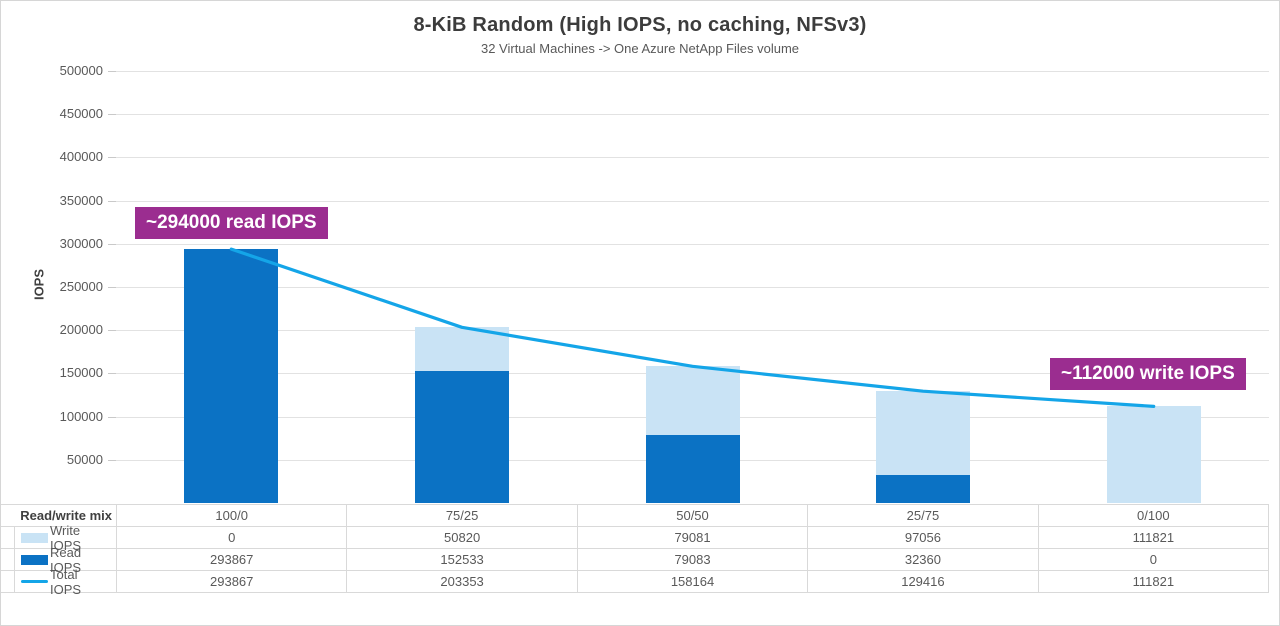 This screenshot has height=626, width=1280. I want to click on legend-entry: Write IOPS, so click(63, 538).